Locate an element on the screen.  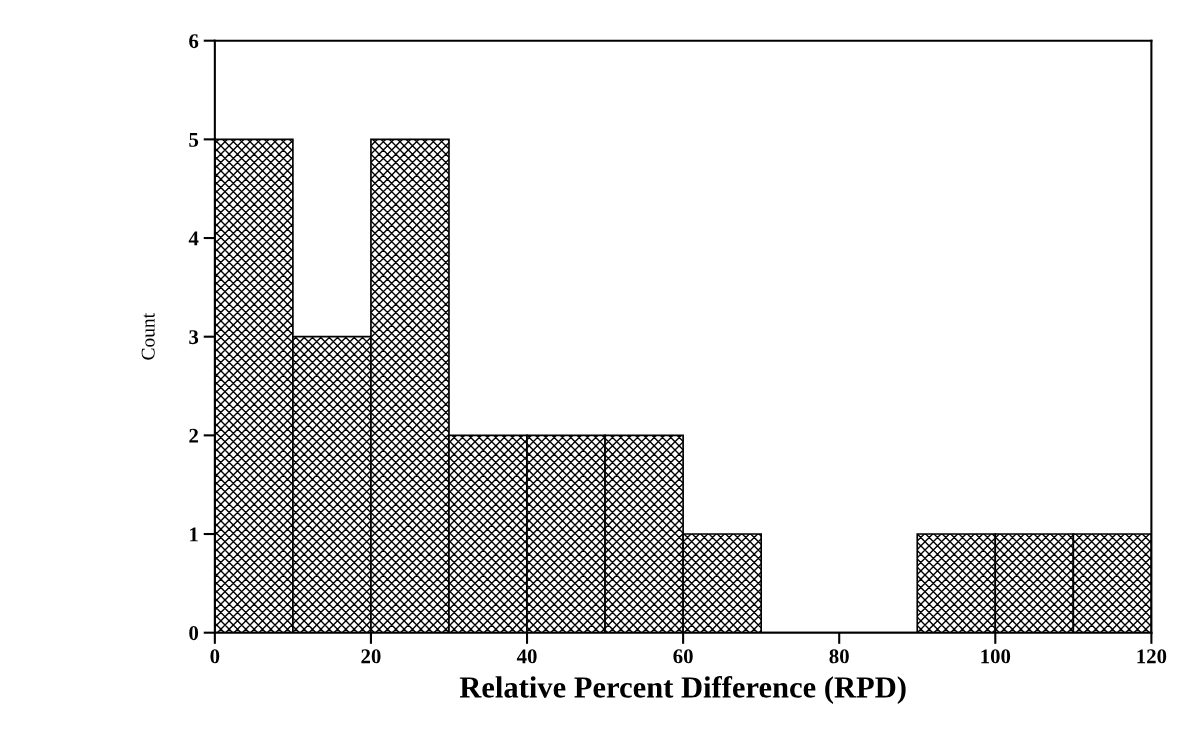
x-tick-label: 20 is located at coordinates (371, 656).